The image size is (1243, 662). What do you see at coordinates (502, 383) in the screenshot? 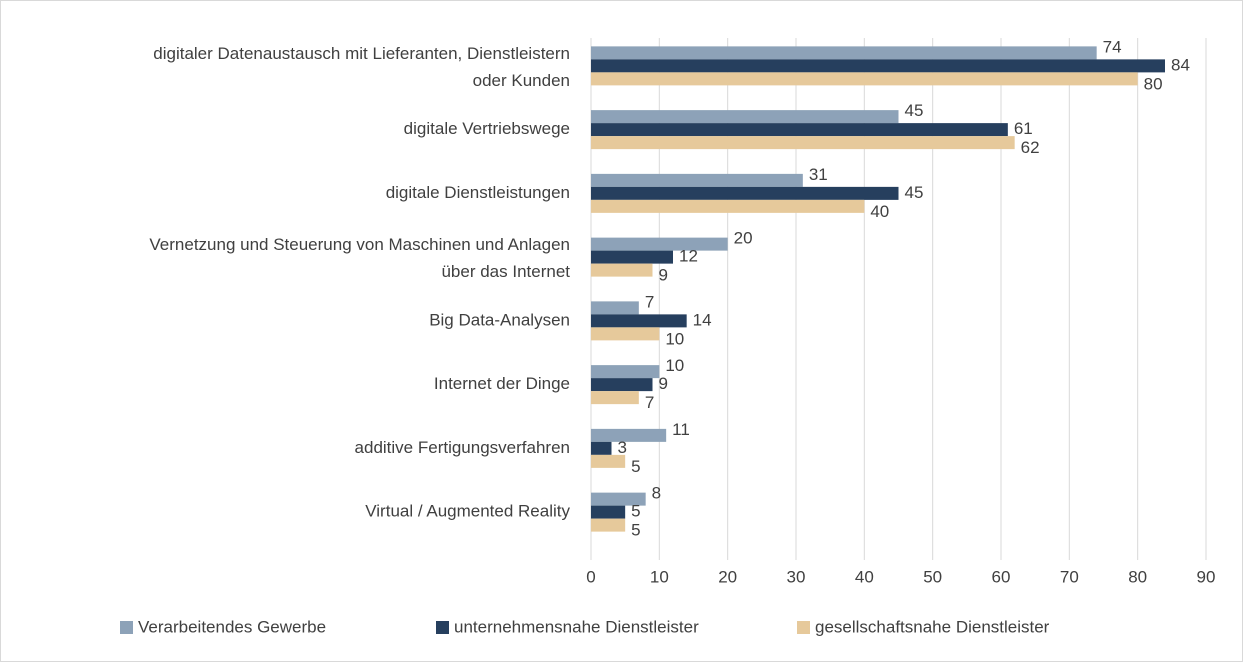
I see `y-tick-label: Internet der Dinge` at bounding box center [502, 383].